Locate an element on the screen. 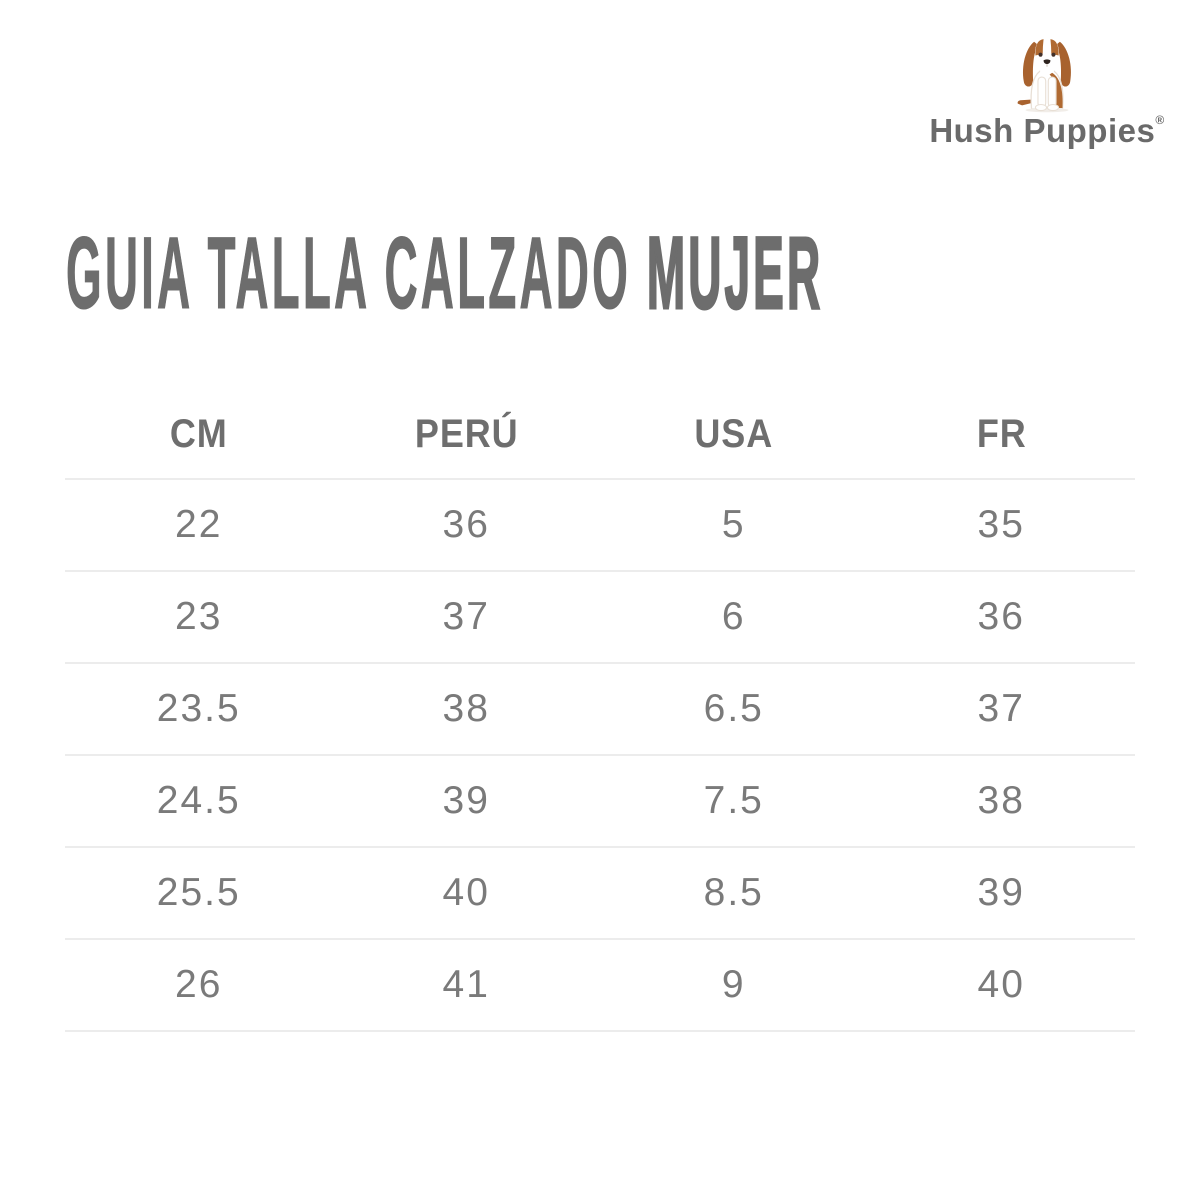 The height and width of the screenshot is (1200, 1200). size-cell: 7.5 is located at coordinates (733, 800).